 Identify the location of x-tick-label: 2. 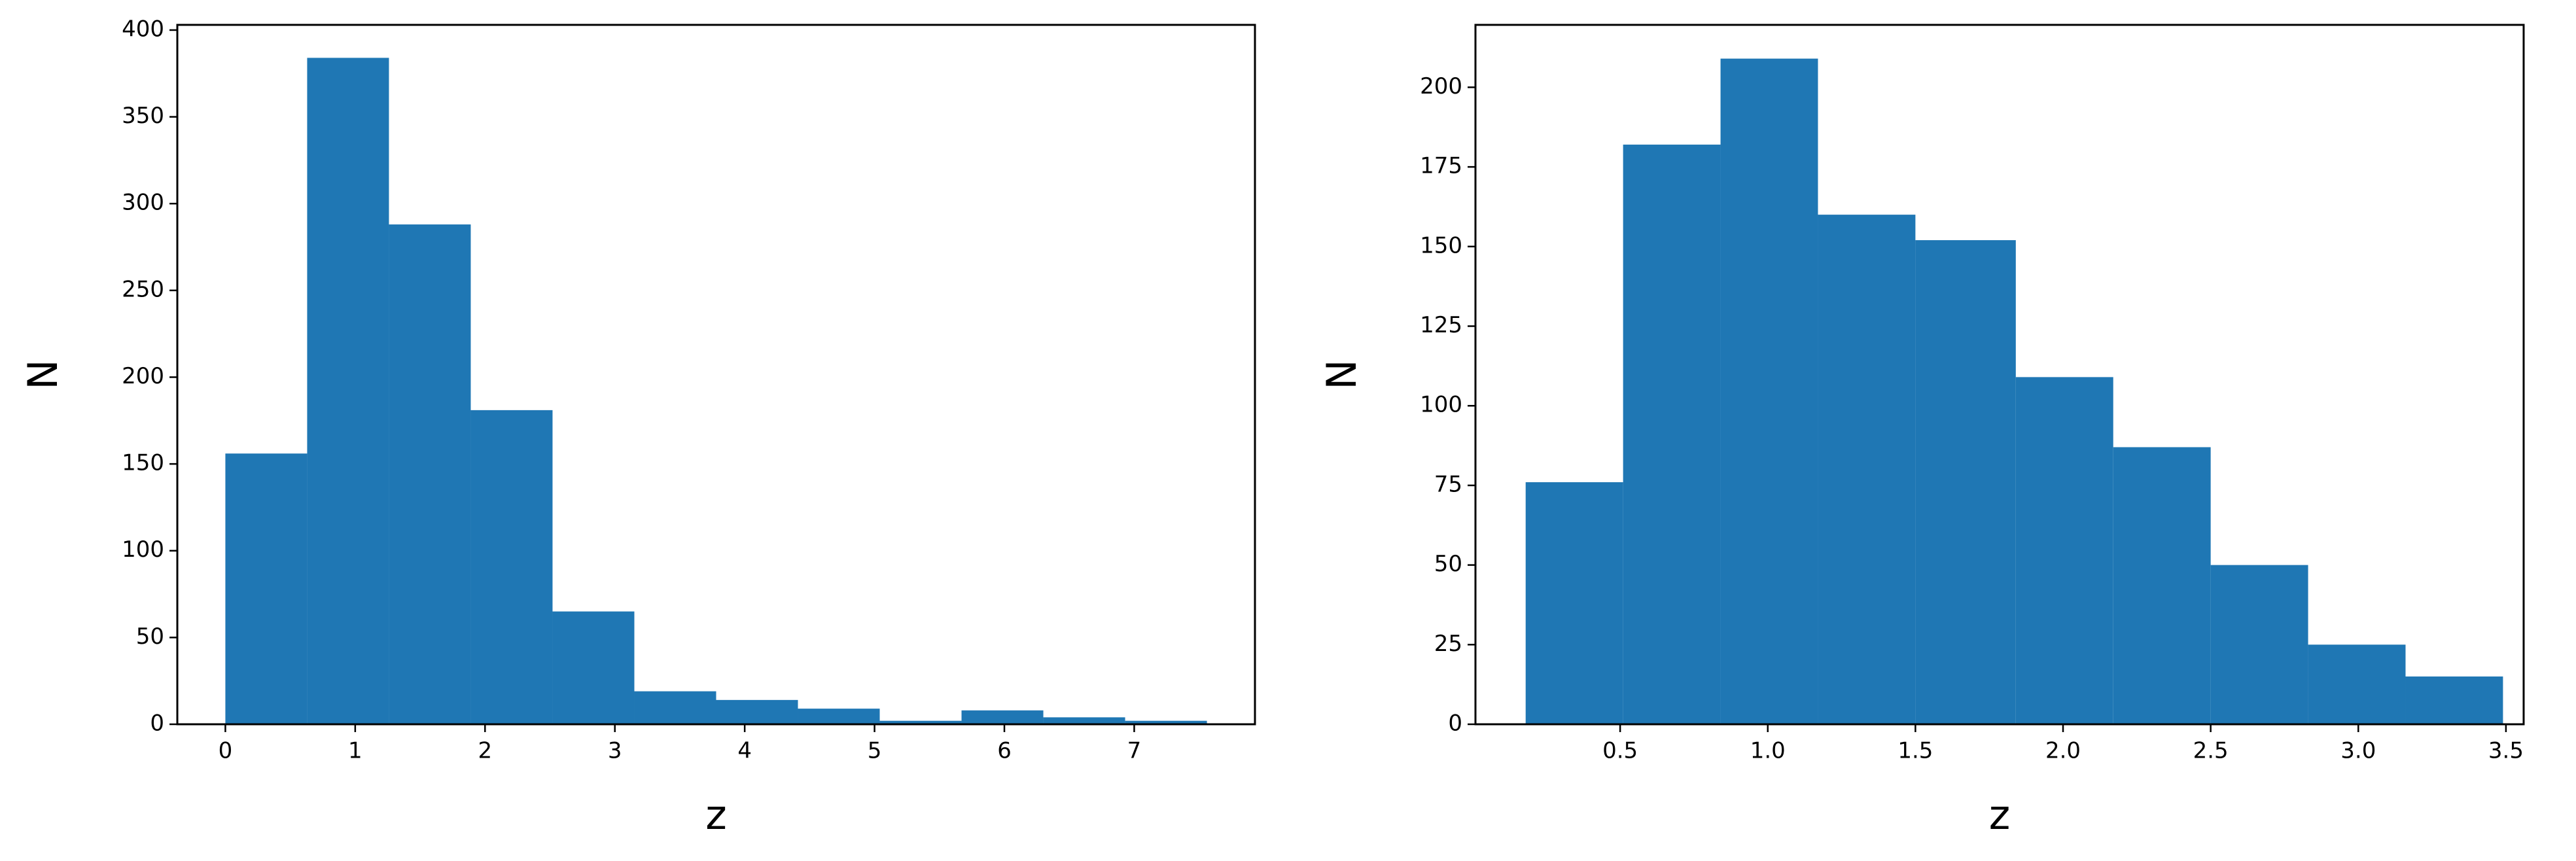
(485, 751).